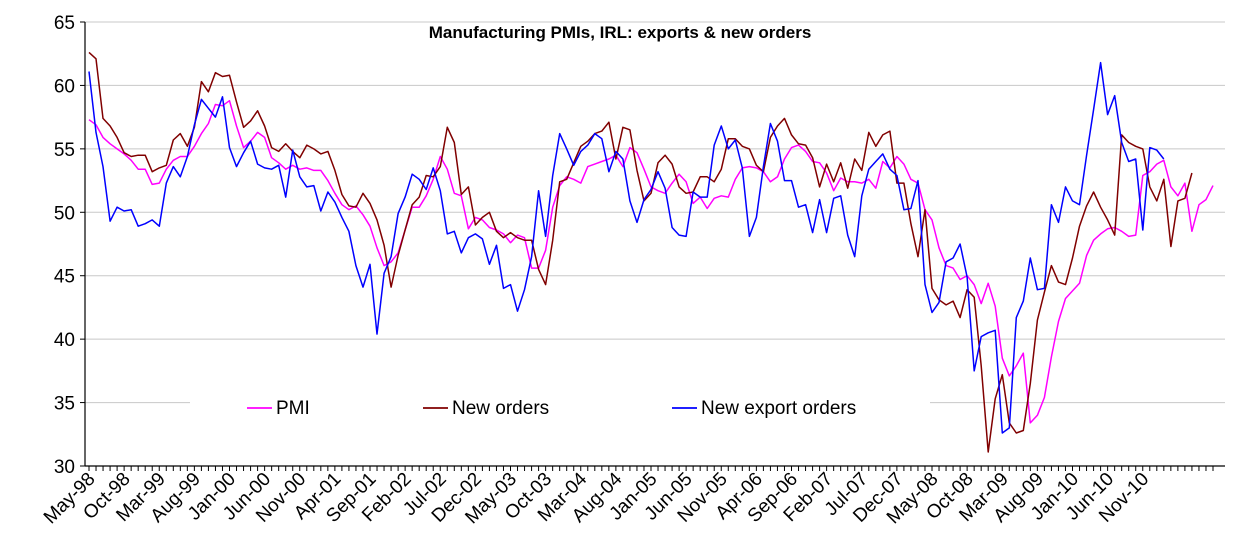 Image resolution: width=1240 pixels, height=559 pixels. I want to click on y-tick-label: 35, so click(64, 404).